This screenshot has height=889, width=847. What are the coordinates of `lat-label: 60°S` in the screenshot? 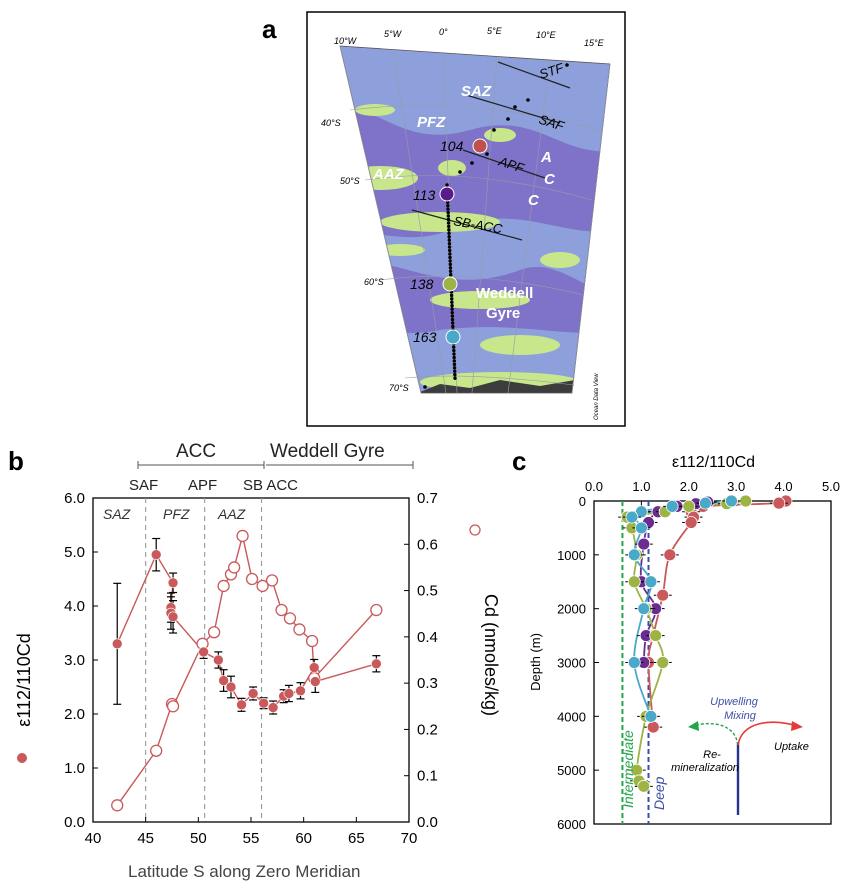 It's located at (374, 282).